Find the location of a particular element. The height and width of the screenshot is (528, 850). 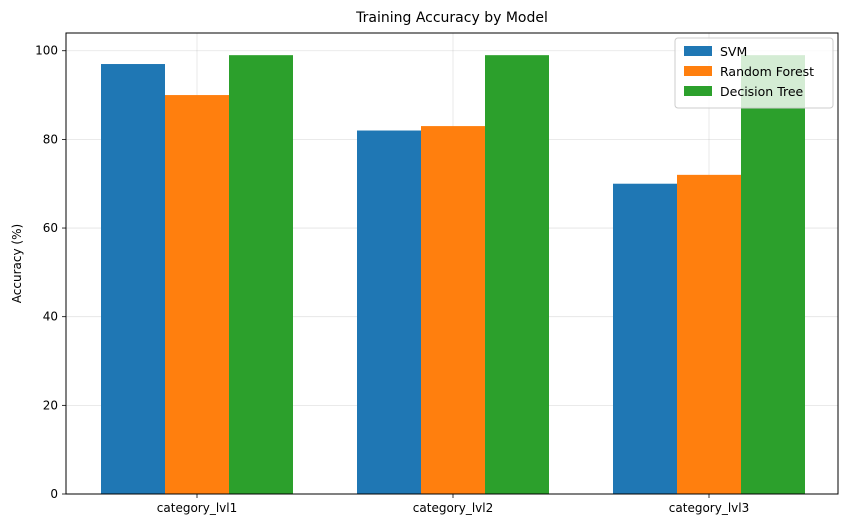

y-tick-label: 100 is located at coordinates (46, 51).